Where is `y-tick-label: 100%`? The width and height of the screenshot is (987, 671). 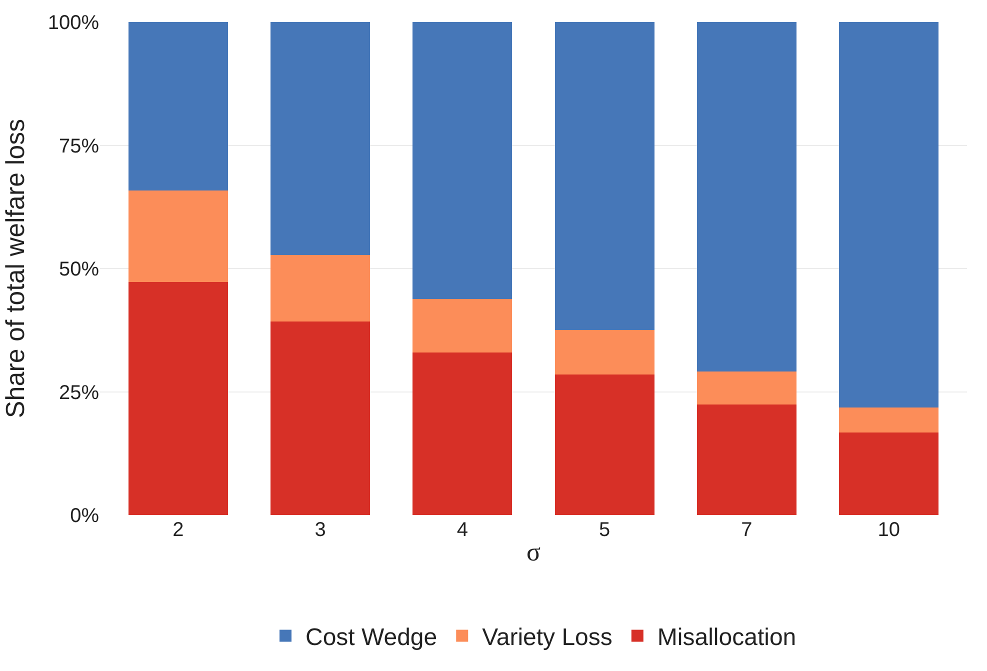
y-tick-label: 100% is located at coordinates (74, 23).